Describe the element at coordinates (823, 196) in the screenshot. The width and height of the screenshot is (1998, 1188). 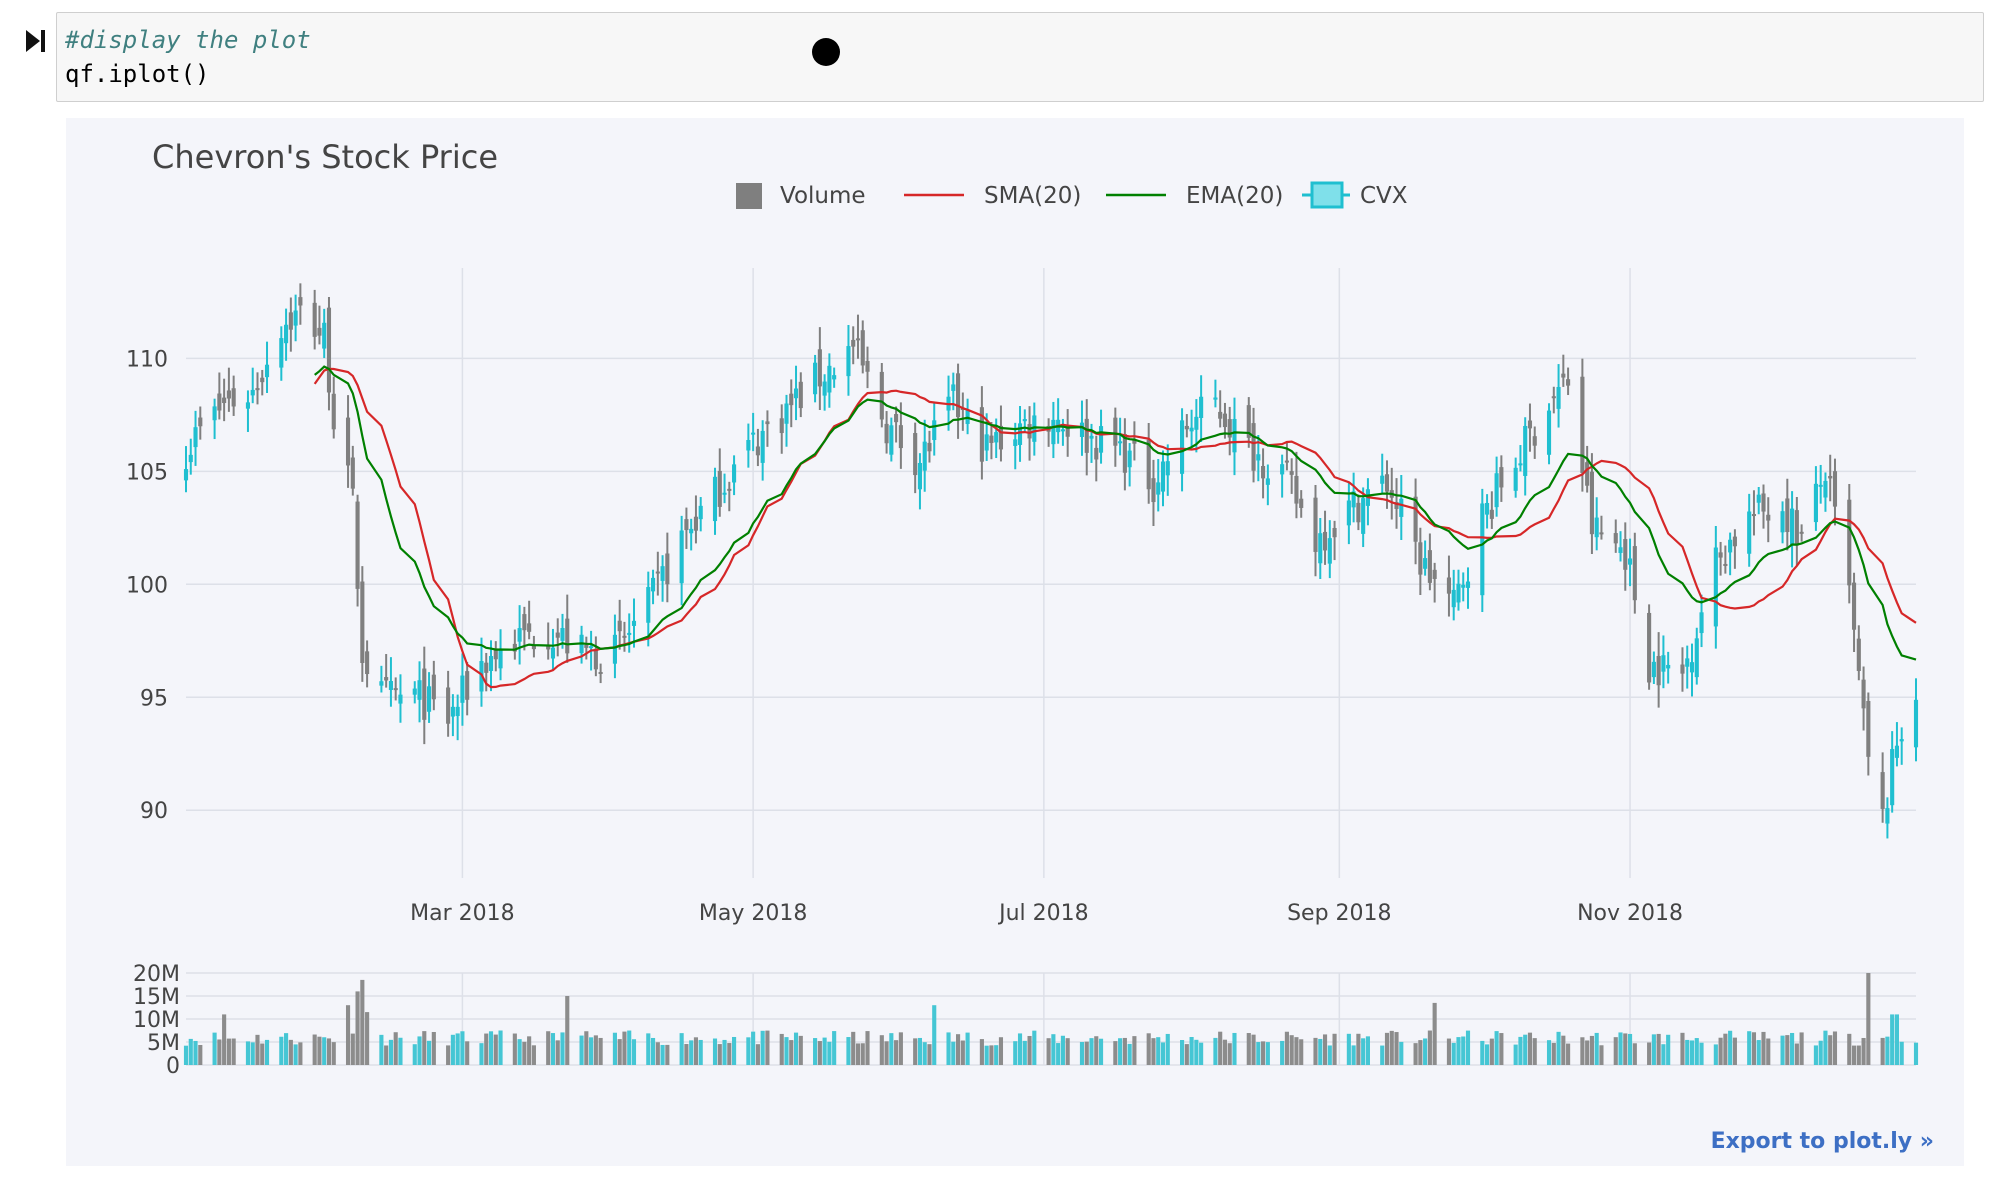
I see `legend-label-volume: Volume` at that location.